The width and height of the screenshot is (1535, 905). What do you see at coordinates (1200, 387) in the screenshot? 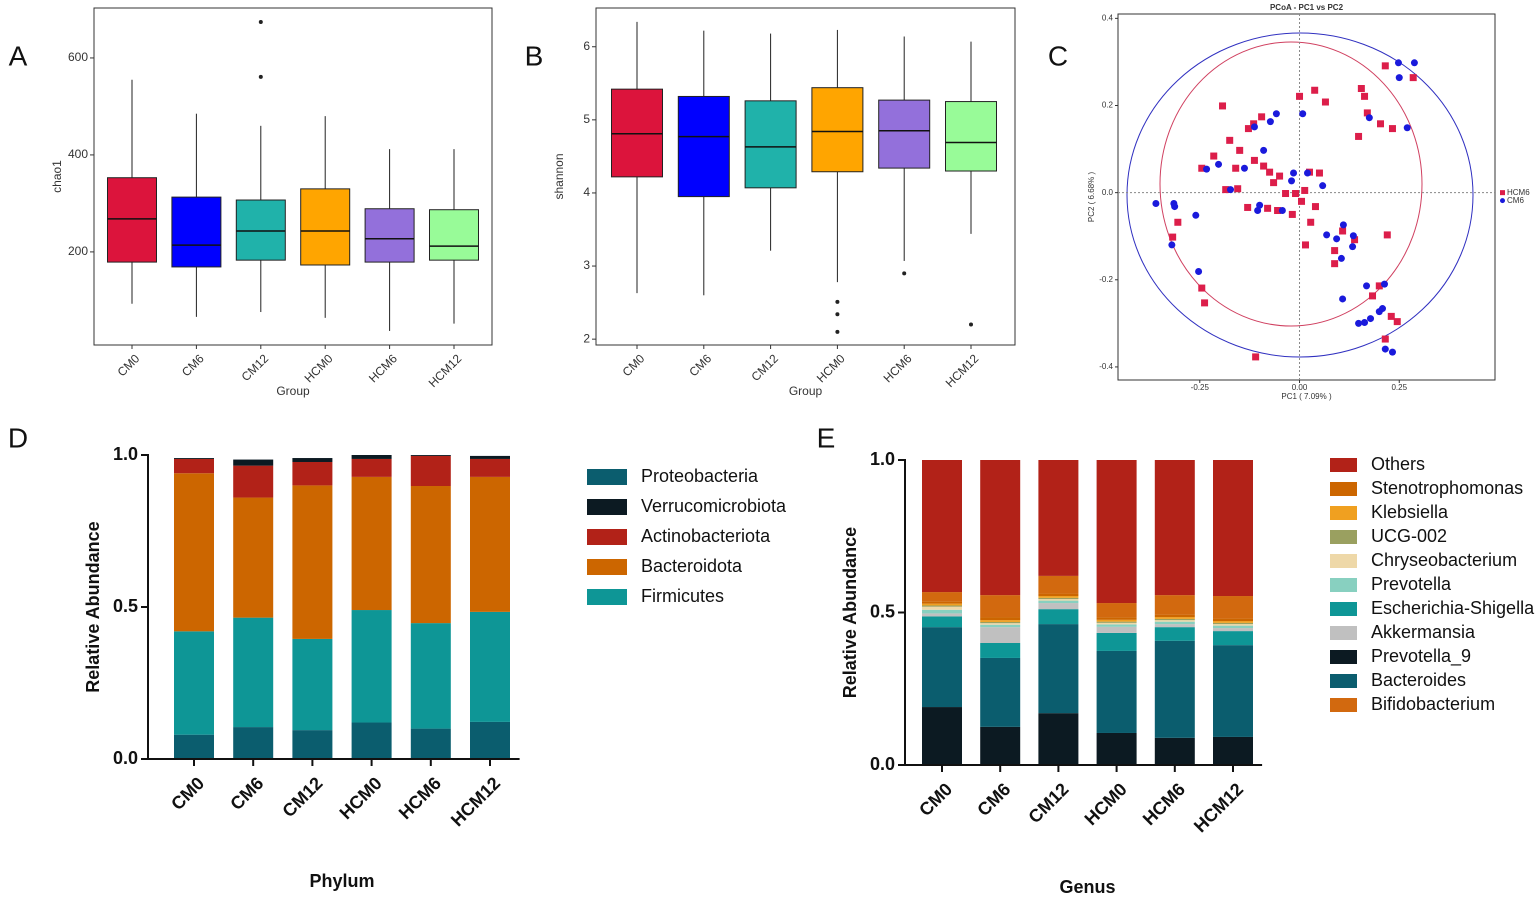
I see `x-tick-label: -0.25` at bounding box center [1200, 387].